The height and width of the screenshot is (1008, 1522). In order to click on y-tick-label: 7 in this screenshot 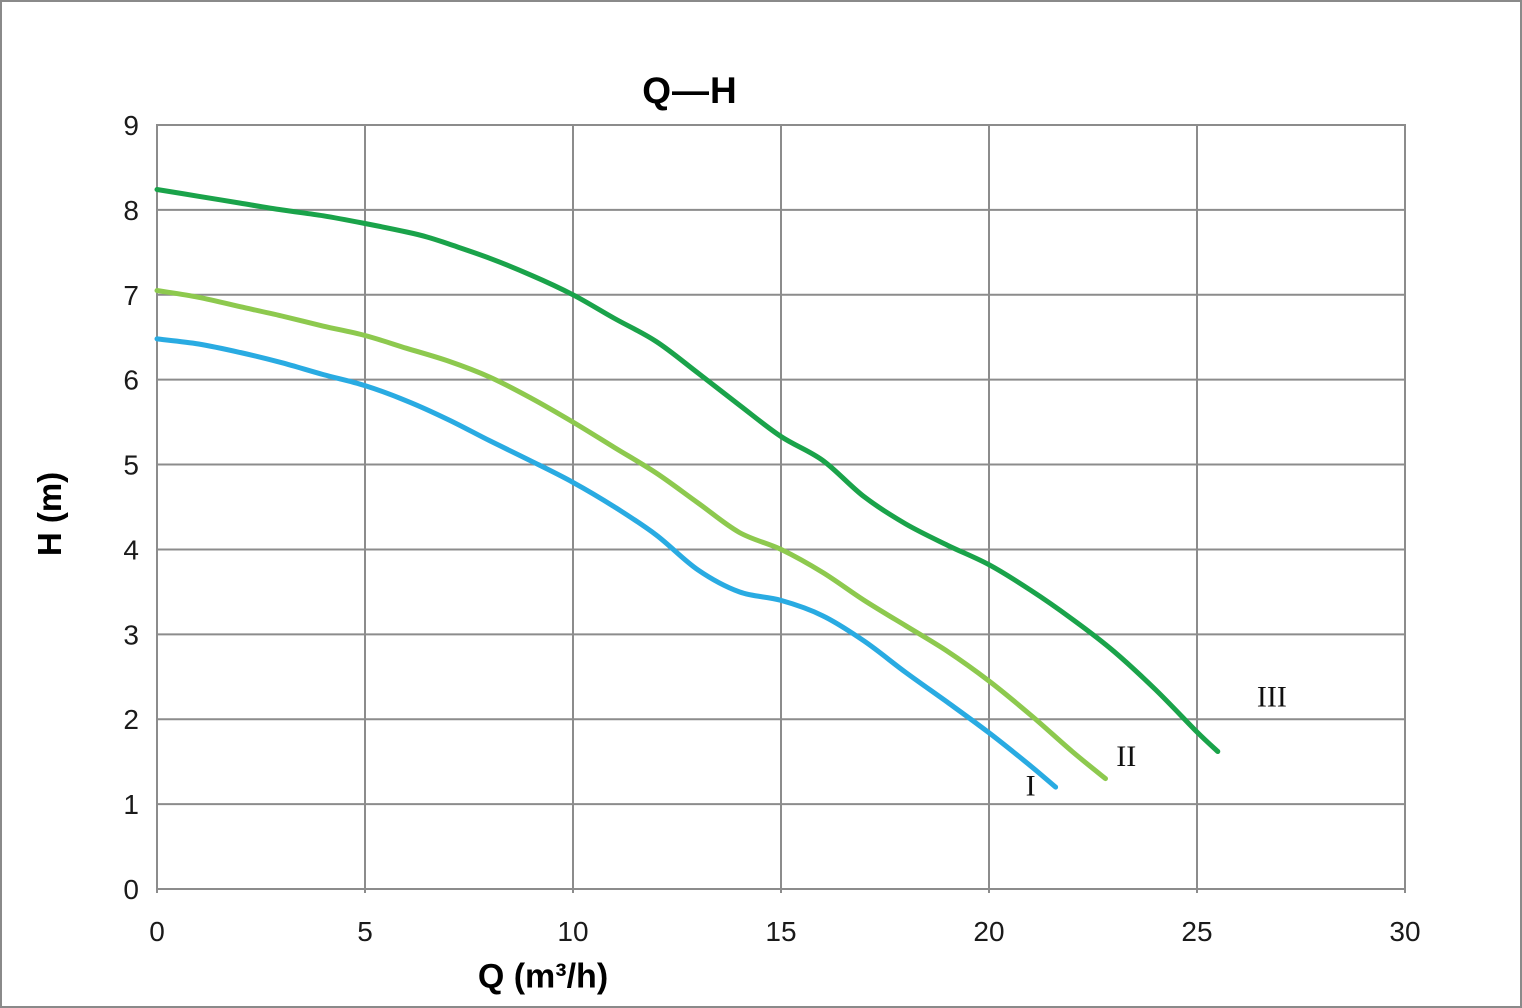, I will do `click(131, 295)`.